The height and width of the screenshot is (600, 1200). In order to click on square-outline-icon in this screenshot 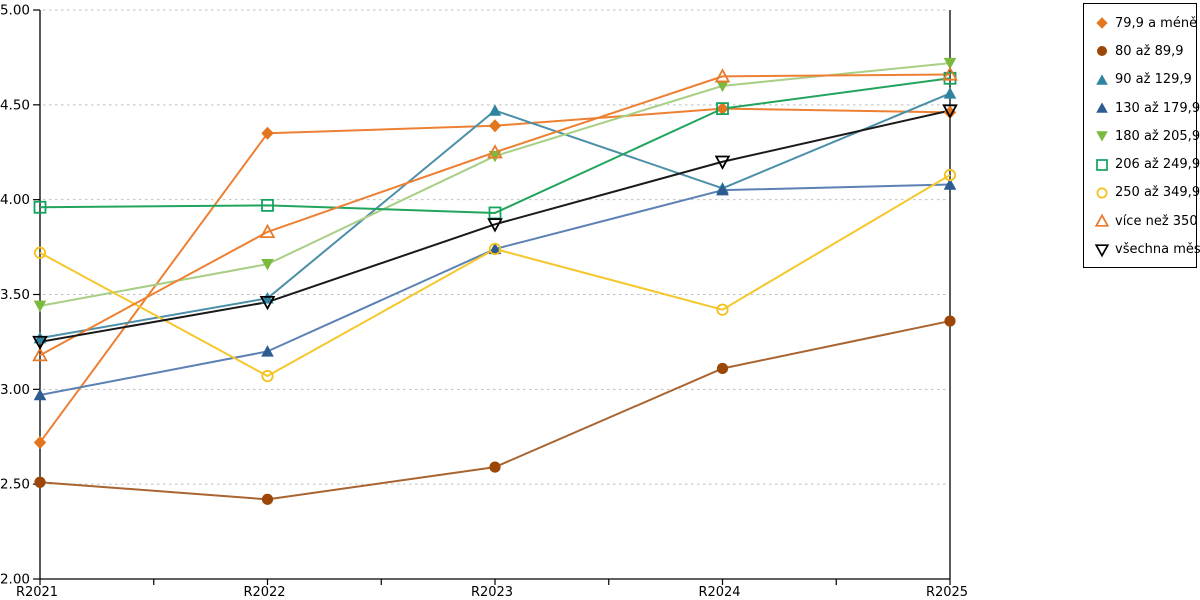, I will do `click(1102, 164)`.